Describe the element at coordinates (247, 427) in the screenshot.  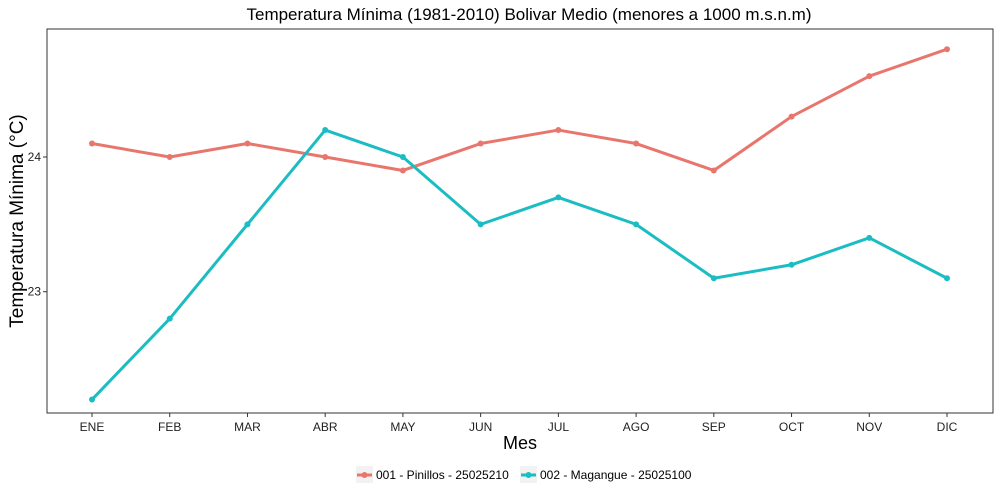
I see `x-tick-label: MAR` at that location.